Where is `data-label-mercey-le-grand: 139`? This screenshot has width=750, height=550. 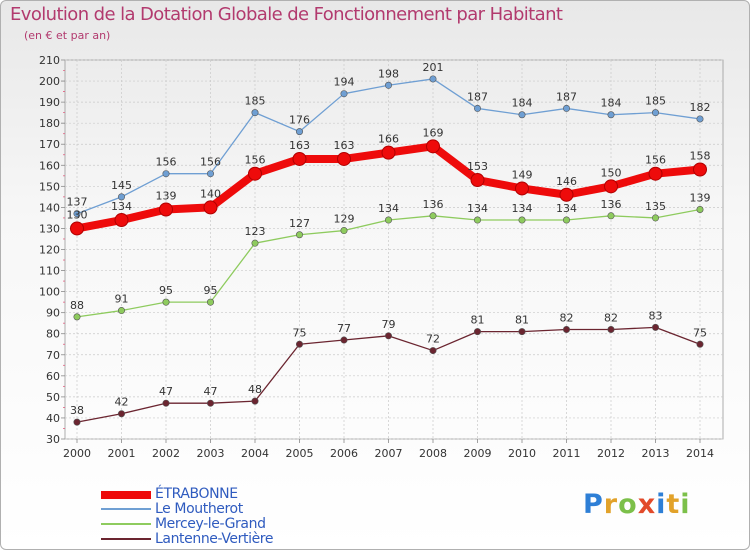 data-label-mercey-le-grand: 139 is located at coordinates (700, 197).